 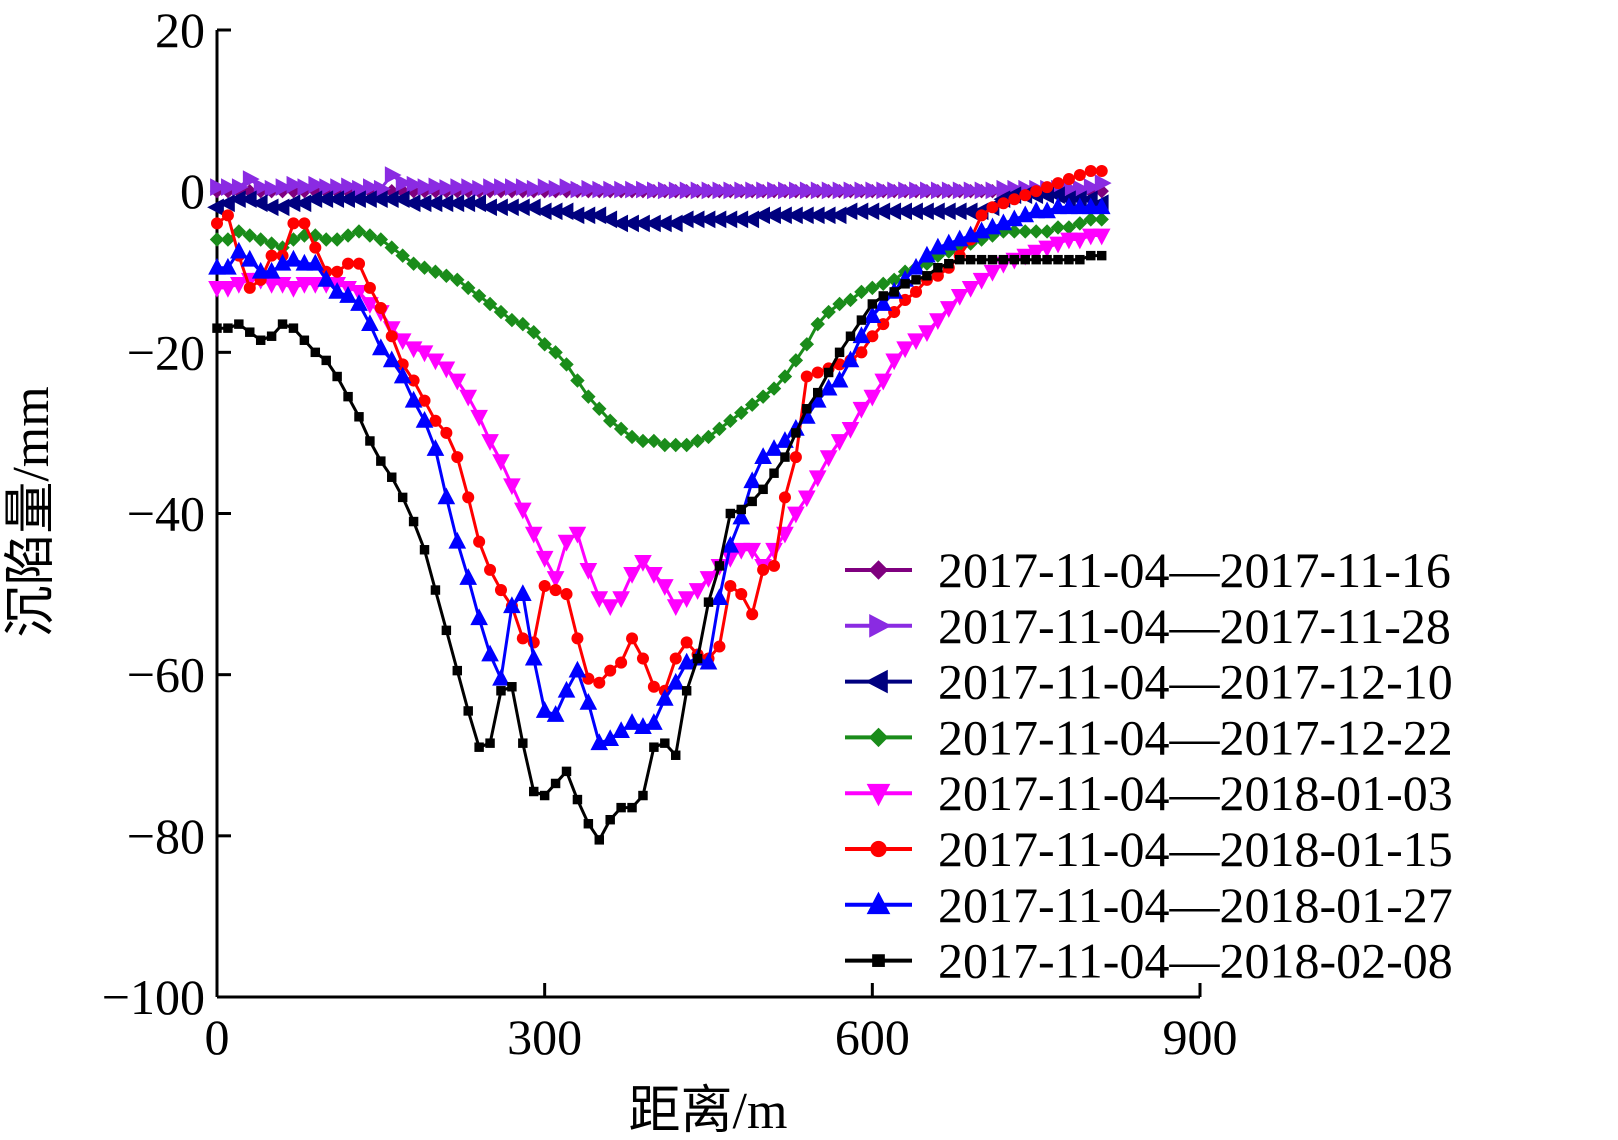 I want to click on x-tick-label: 300, so click(x=544, y=1037).